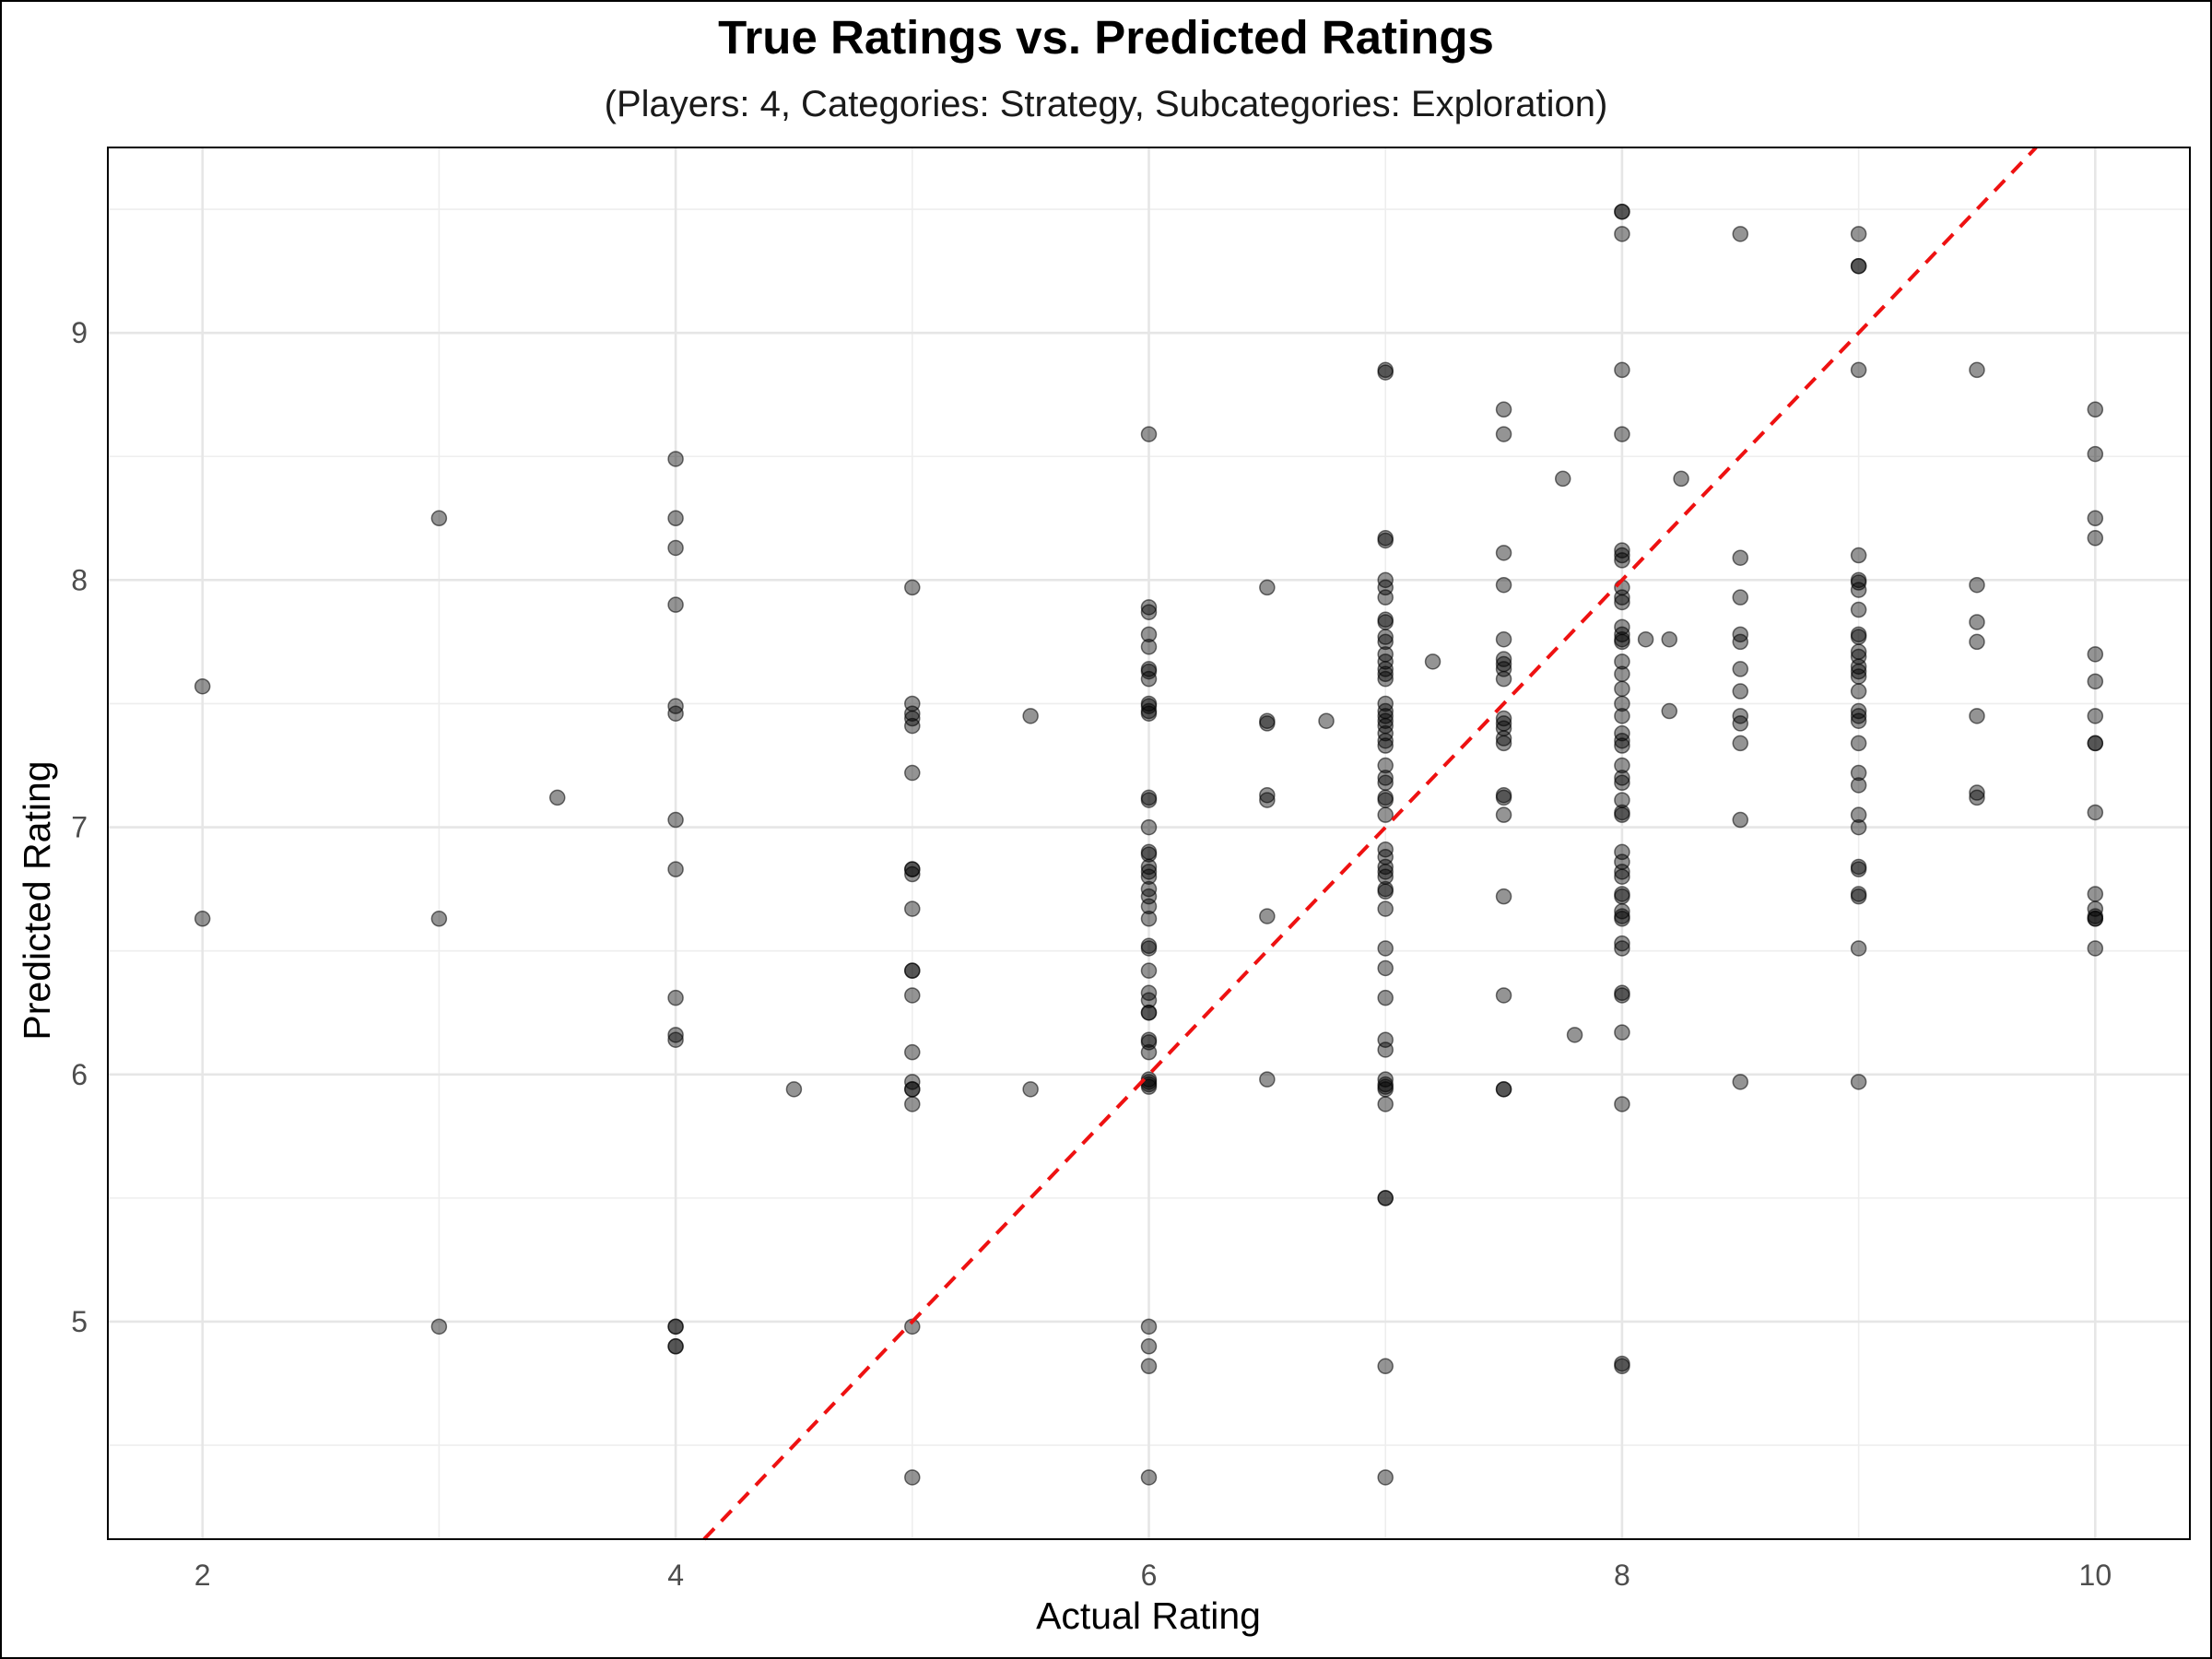 This screenshot has height=1659, width=2212. I want to click on x-axis-title: Actual Rating, so click(1148, 1615).